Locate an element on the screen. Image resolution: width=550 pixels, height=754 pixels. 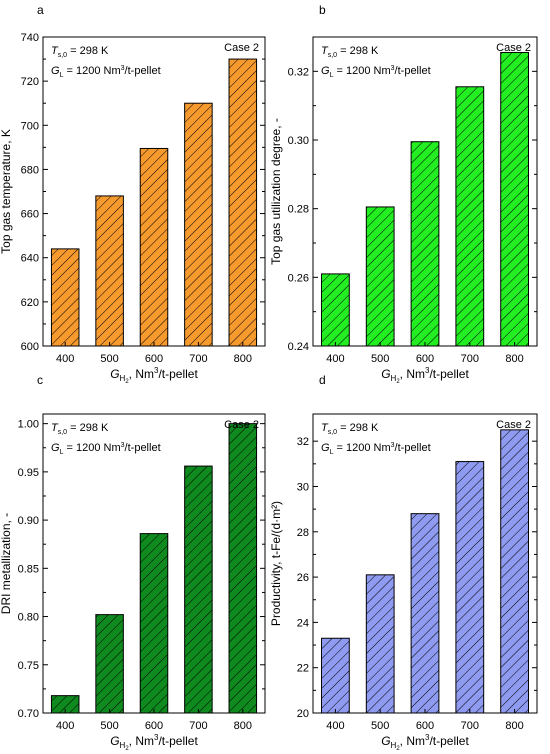
y-tick-label: 720 is located at coordinates (30, 82).